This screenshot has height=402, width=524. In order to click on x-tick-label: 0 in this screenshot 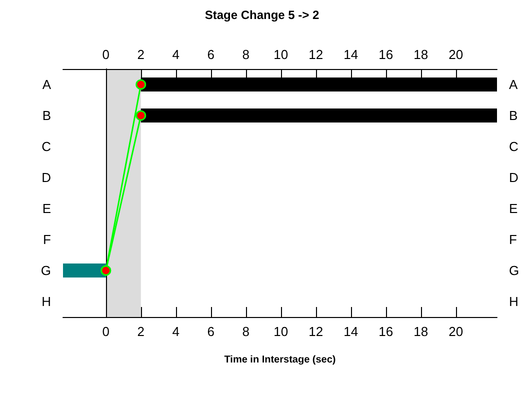, I will do `click(106, 331)`.